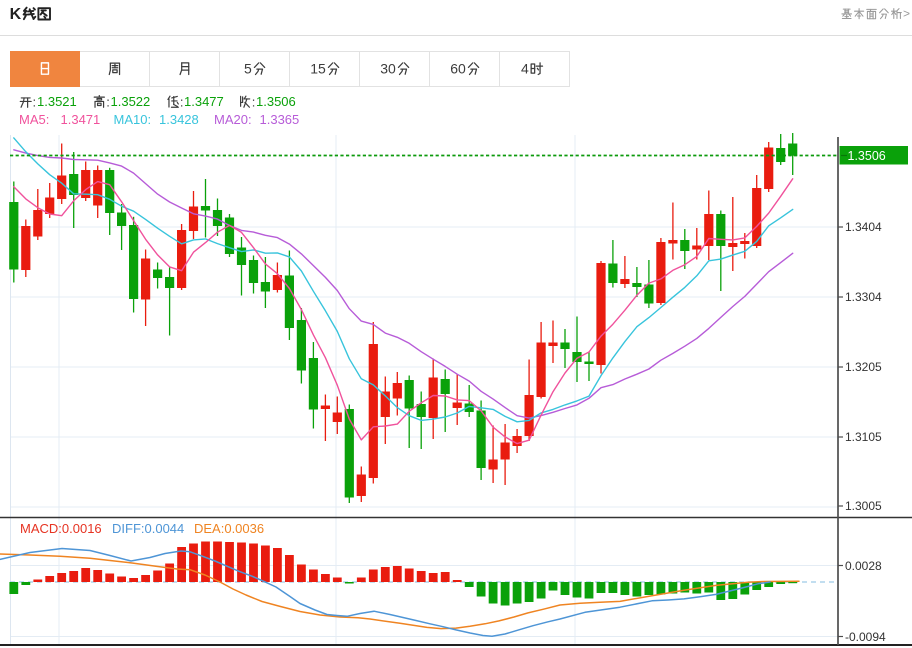 This screenshot has width=912, height=648. I want to click on svg-text: 0.0028, so click(863, 566).